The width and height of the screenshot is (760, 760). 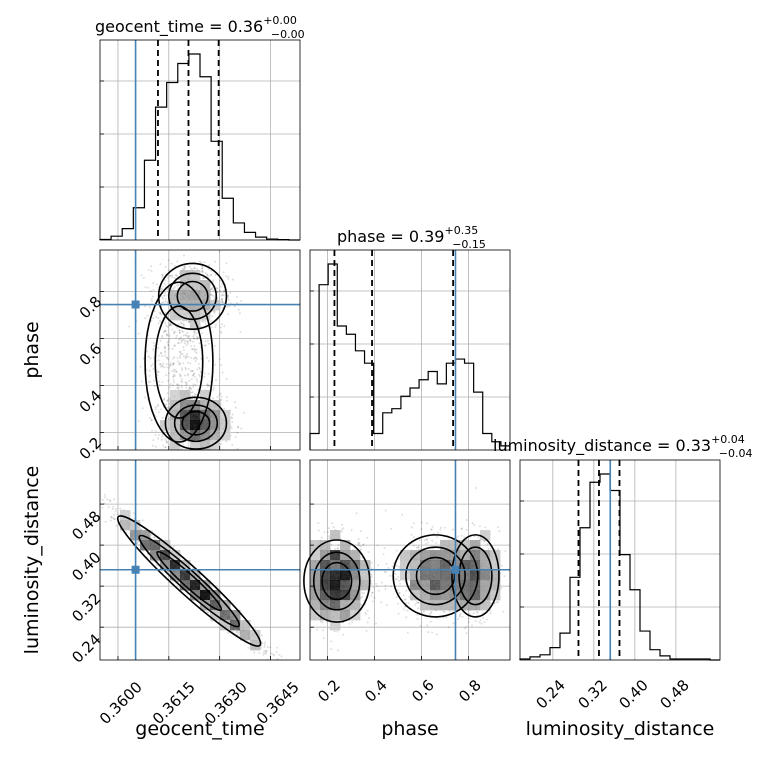 What do you see at coordinates (410, 356) in the screenshot?
I see `hist-phase-step` at bounding box center [410, 356].